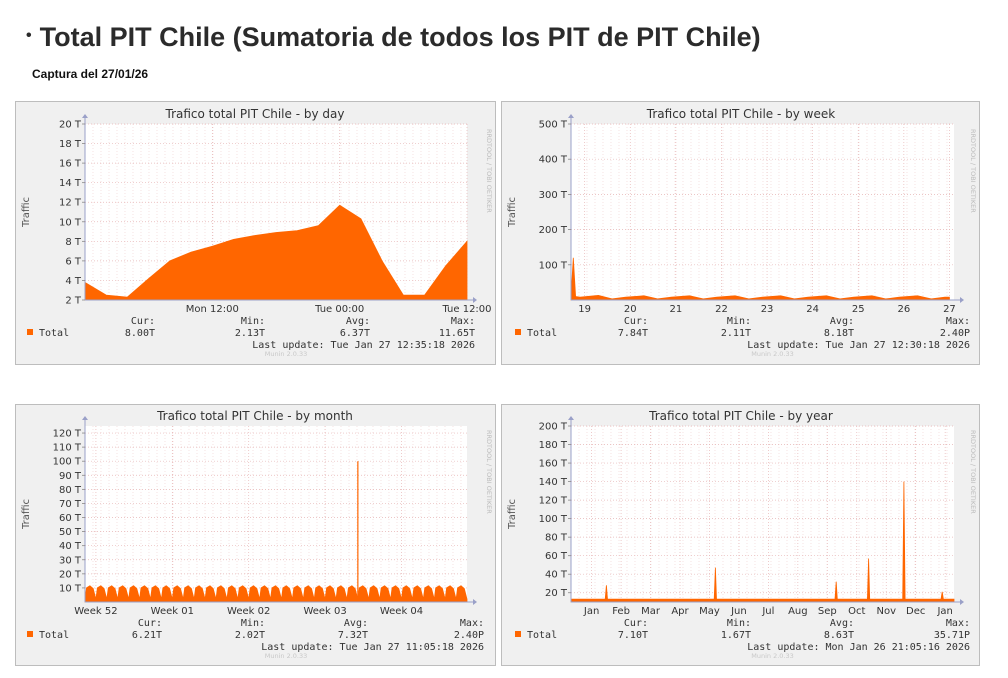 This screenshot has height=678, width=1008. I want to click on x-tick-label: Week 01, so click(172, 611).